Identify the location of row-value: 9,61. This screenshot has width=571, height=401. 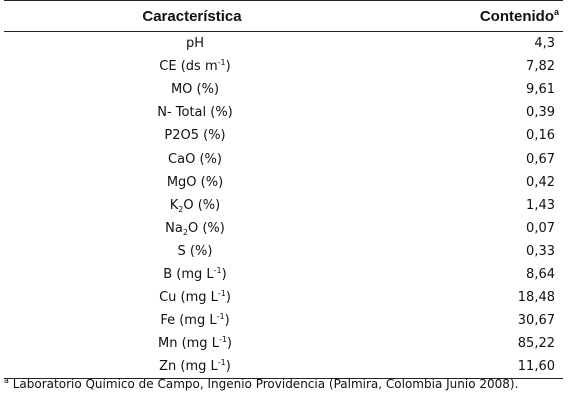
(540, 90).